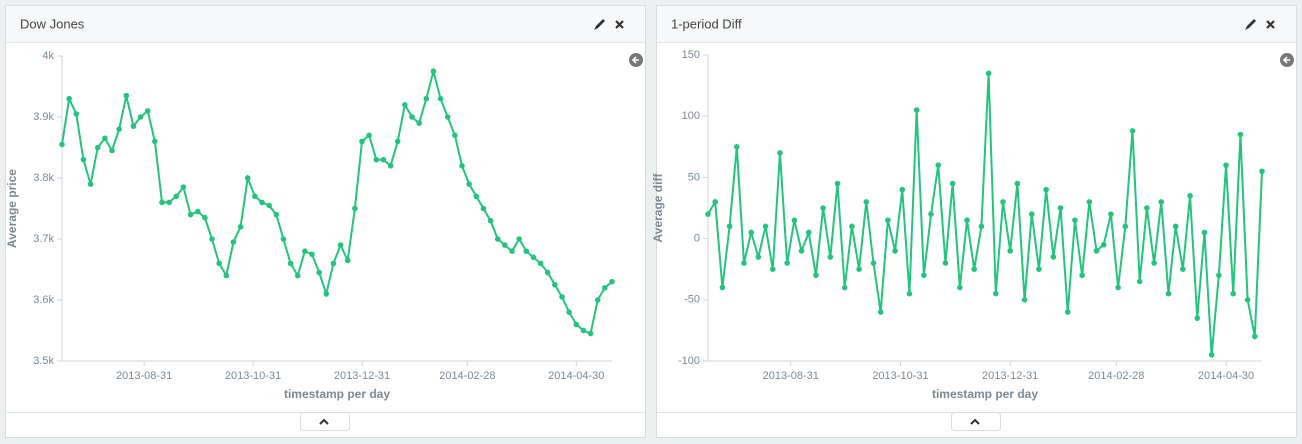 The height and width of the screenshot is (444, 1302). What do you see at coordinates (43, 178) in the screenshot?
I see `y-tick-label: 3.8k` at bounding box center [43, 178].